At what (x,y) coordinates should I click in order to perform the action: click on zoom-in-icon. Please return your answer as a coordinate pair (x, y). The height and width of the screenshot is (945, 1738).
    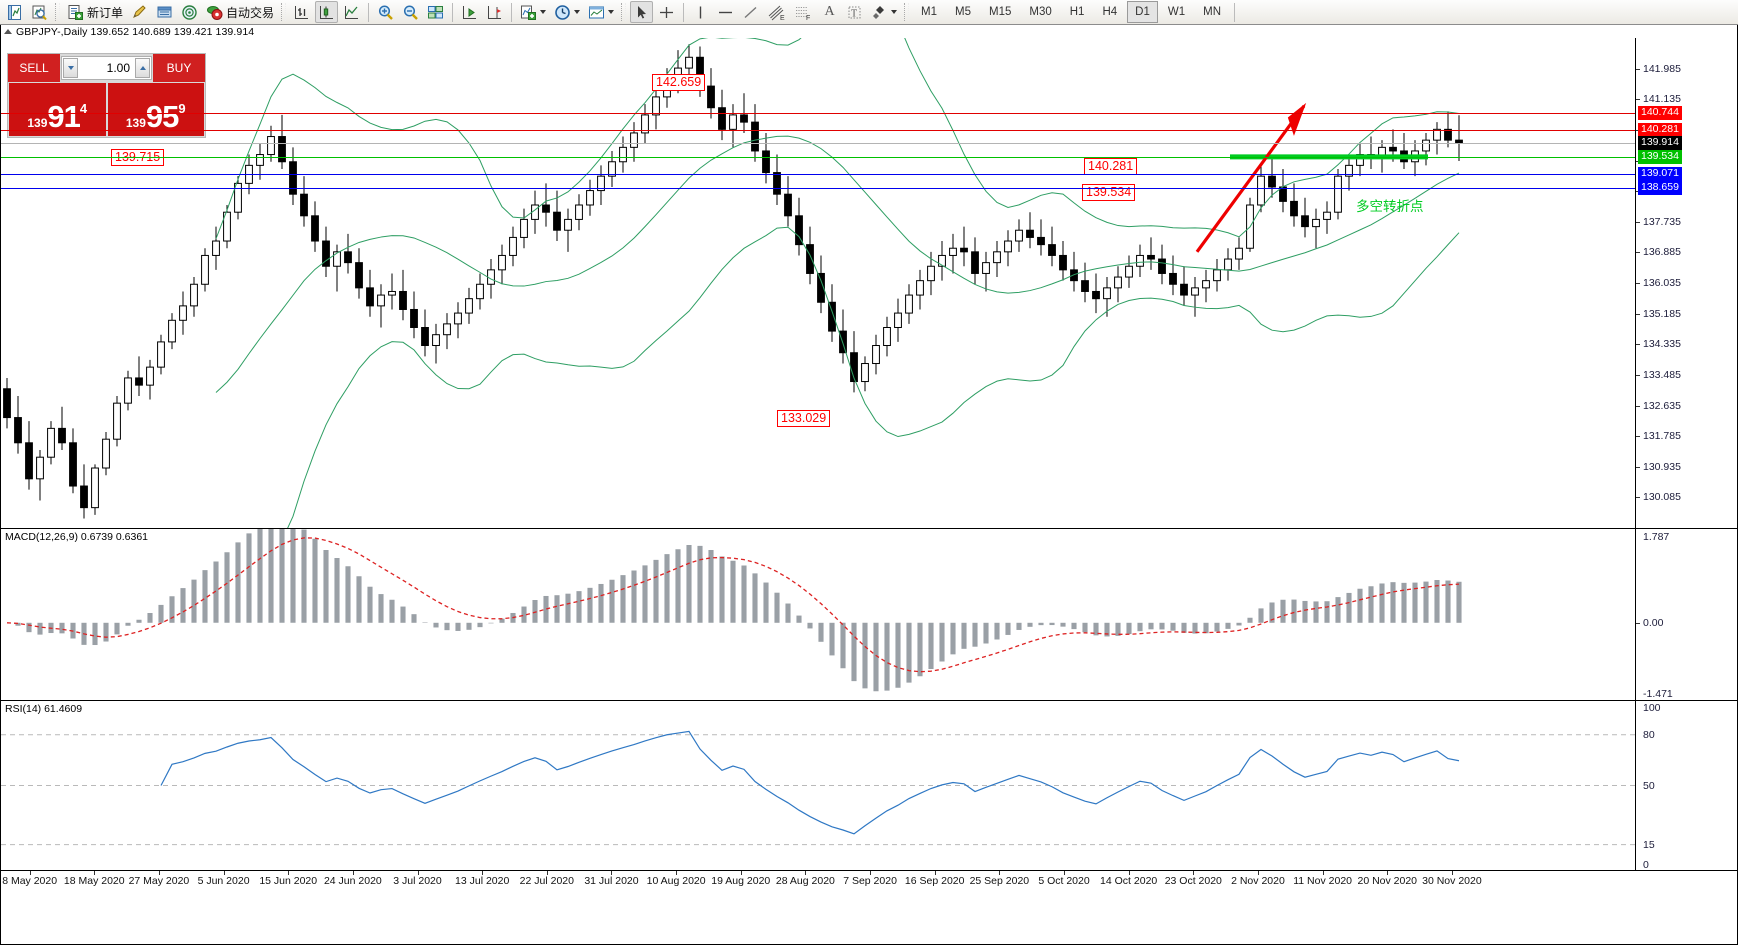
    Looking at the image, I should click on (385, 12).